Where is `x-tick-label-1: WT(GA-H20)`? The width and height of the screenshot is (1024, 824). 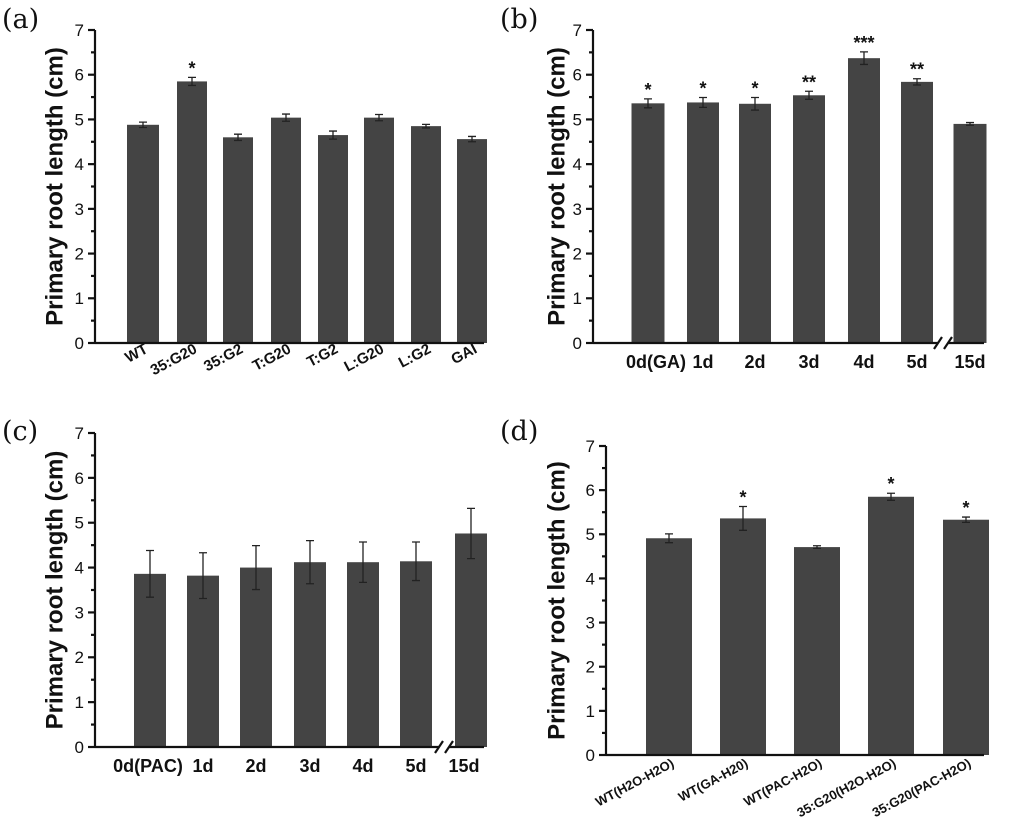 x-tick-label-1: WT(GA-H20) is located at coordinates (713, 779).